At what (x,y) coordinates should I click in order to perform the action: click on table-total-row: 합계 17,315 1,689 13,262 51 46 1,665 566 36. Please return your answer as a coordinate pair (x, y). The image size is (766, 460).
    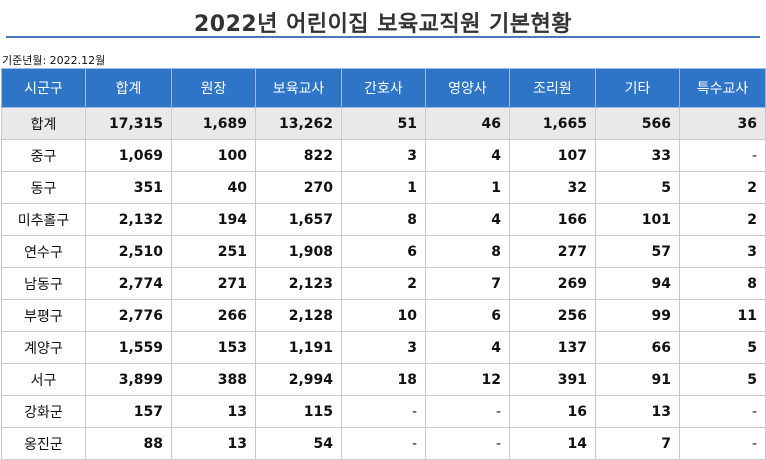
    Looking at the image, I should click on (383, 123).